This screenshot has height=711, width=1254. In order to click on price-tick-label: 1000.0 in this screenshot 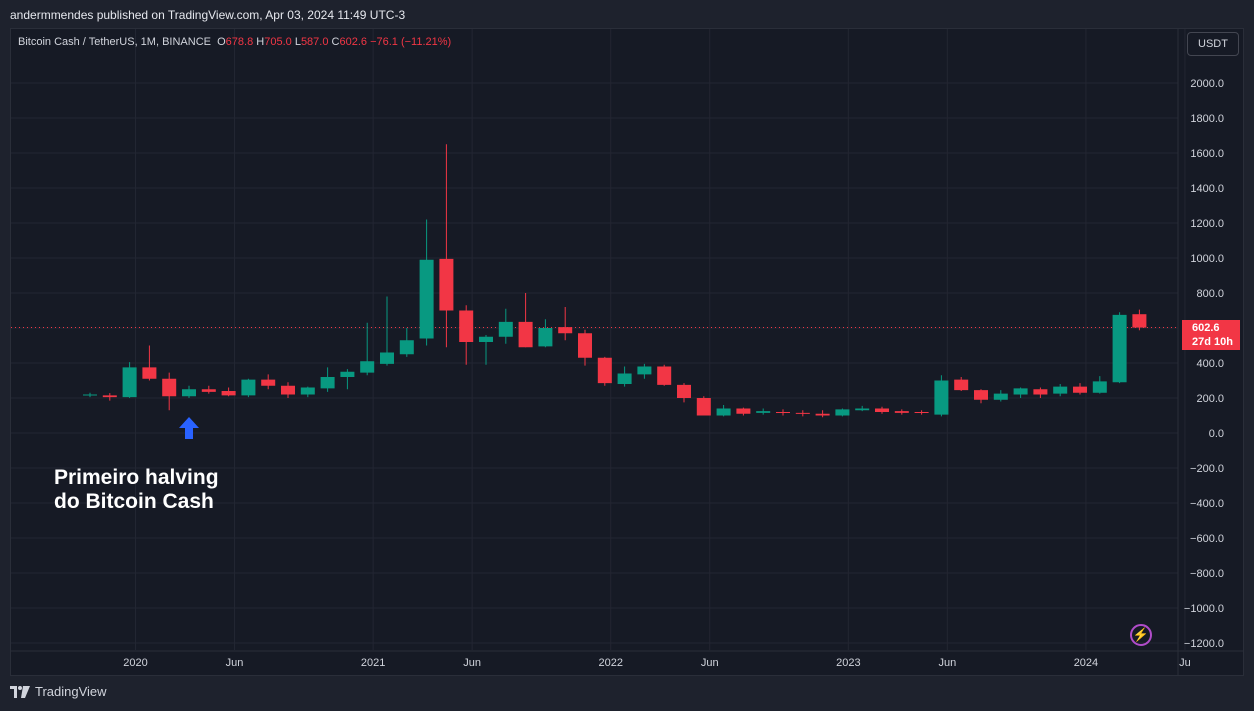, I will do `click(1207, 259)`.